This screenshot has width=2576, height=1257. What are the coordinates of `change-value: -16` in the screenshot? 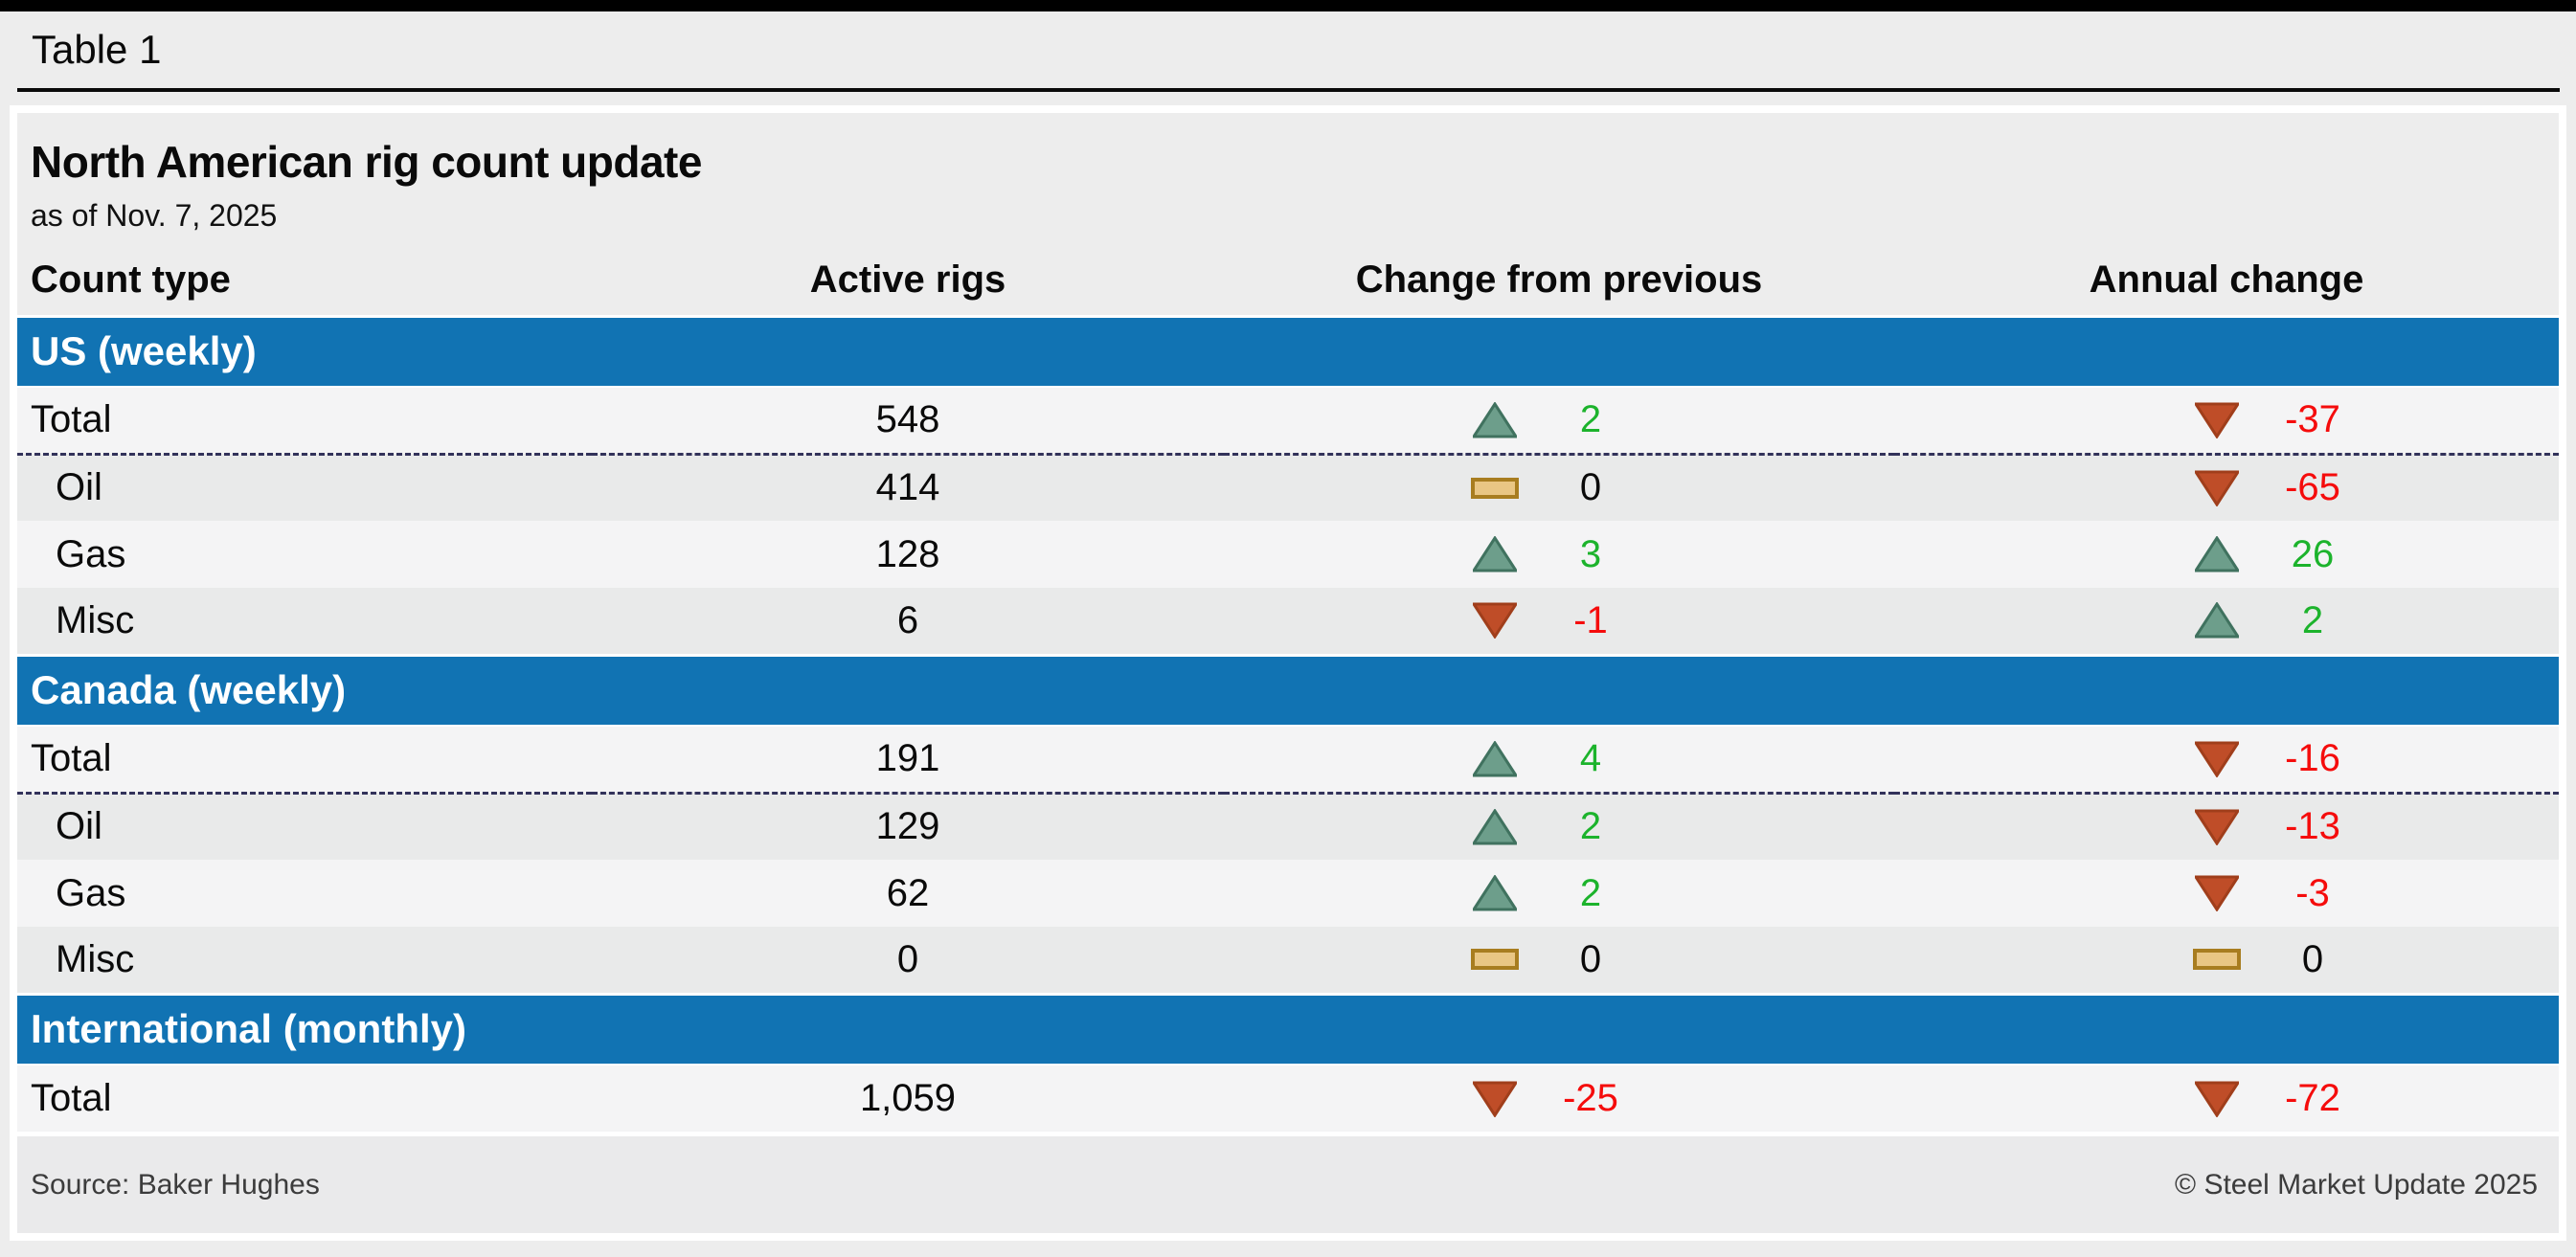 It's located at (2312, 759).